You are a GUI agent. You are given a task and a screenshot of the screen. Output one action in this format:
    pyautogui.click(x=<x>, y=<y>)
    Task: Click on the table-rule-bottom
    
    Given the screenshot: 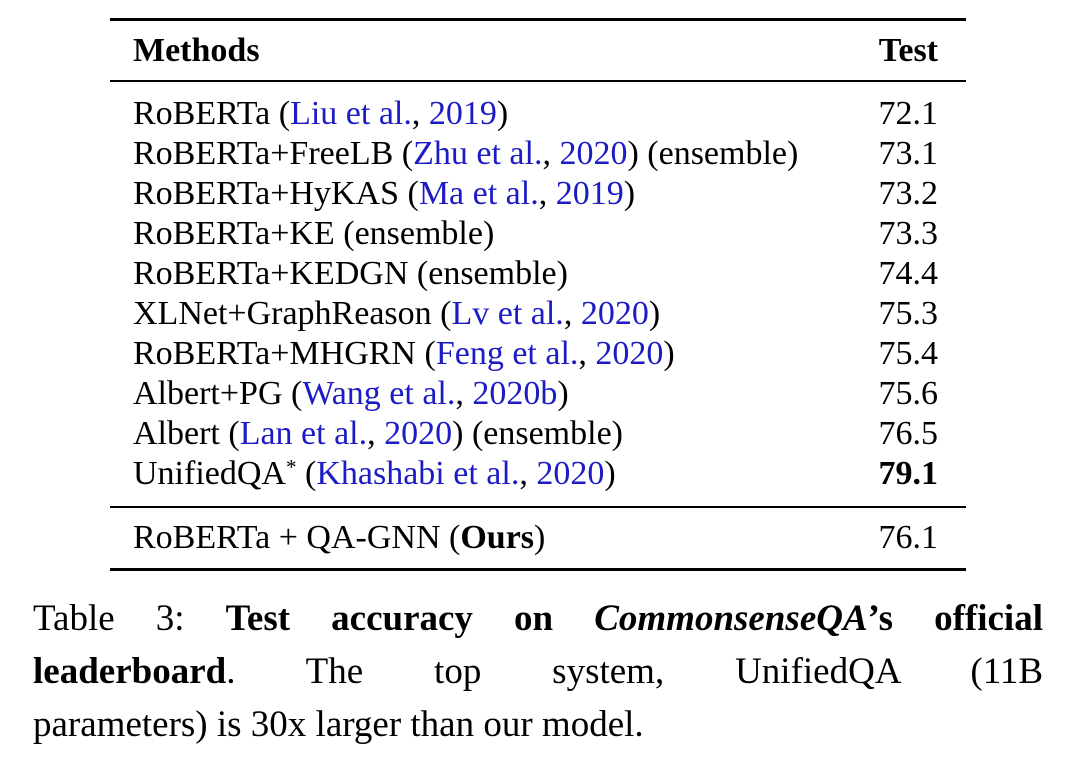 What is the action you would take?
    pyautogui.click(x=538, y=569)
    